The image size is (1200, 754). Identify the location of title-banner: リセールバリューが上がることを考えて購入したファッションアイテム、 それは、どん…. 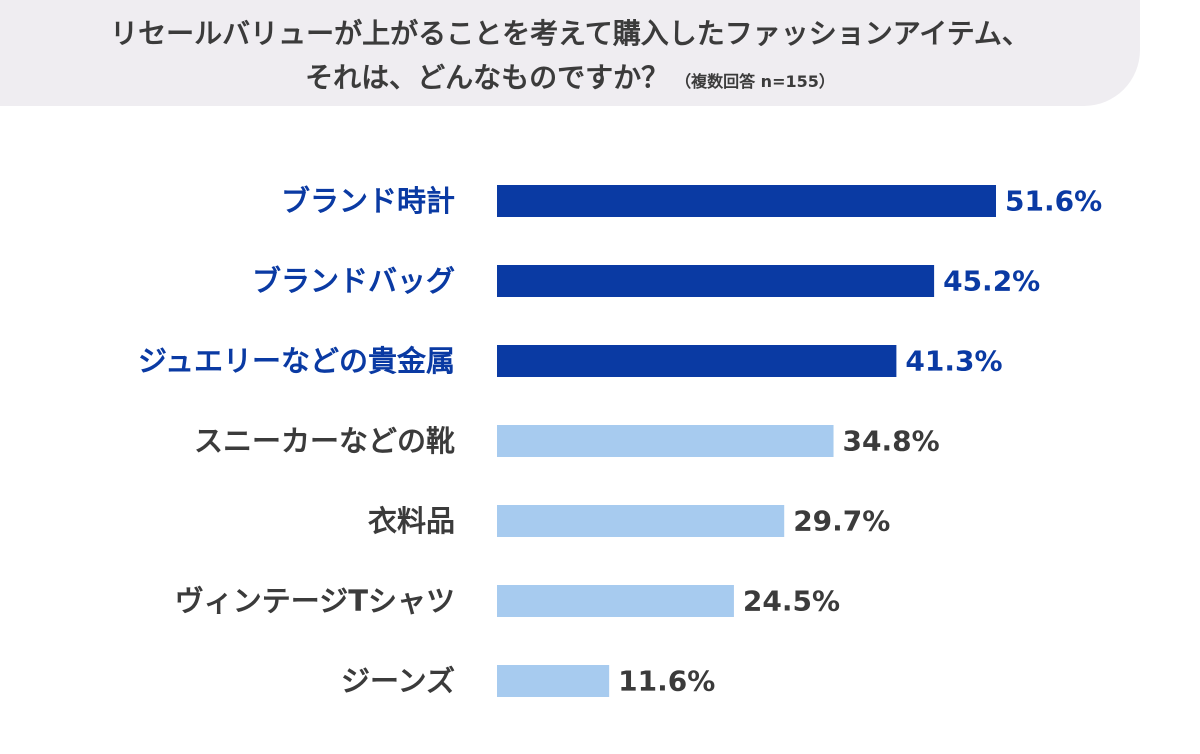
(570, 53).